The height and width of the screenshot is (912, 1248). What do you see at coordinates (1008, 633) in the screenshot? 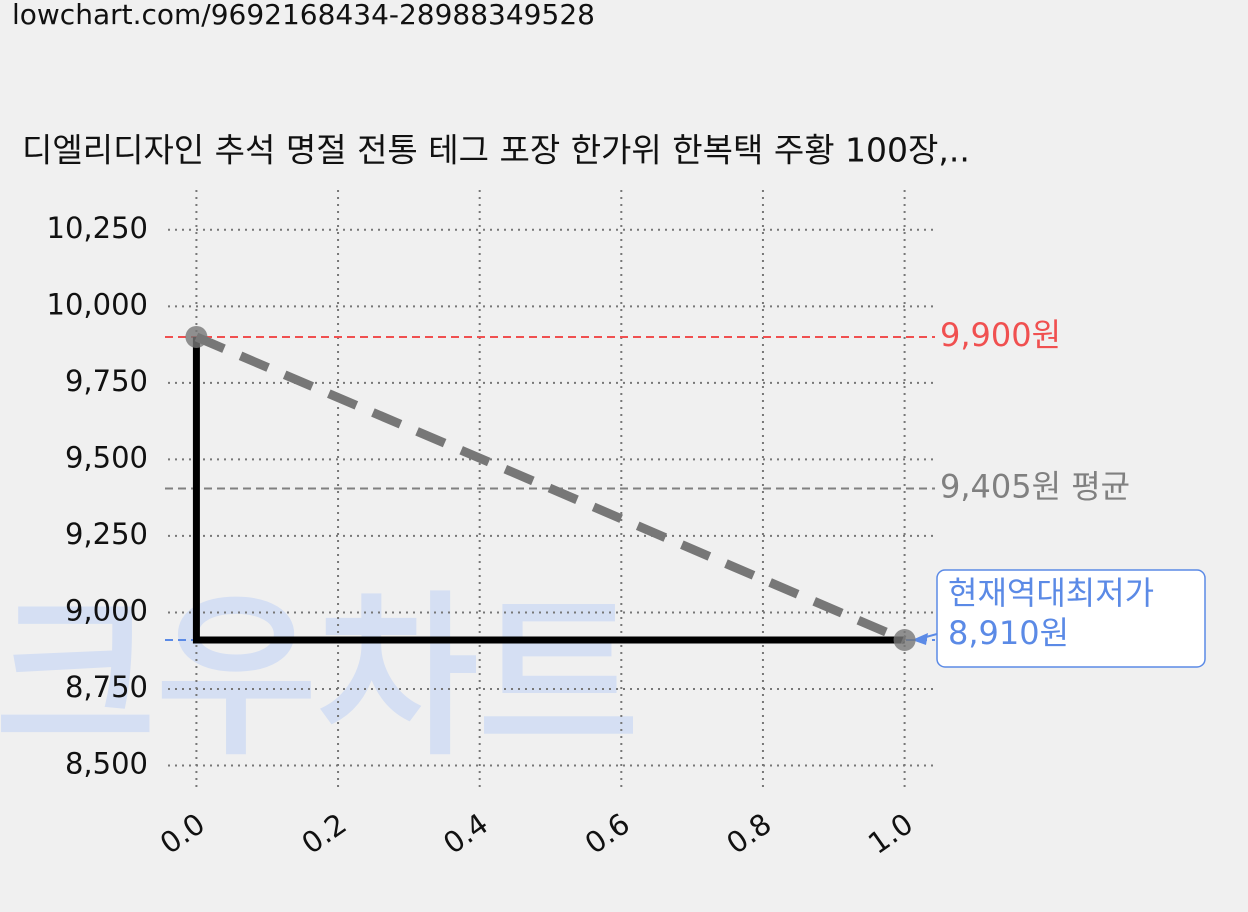
I see `annotation-value: 8,910원` at bounding box center [1008, 633].